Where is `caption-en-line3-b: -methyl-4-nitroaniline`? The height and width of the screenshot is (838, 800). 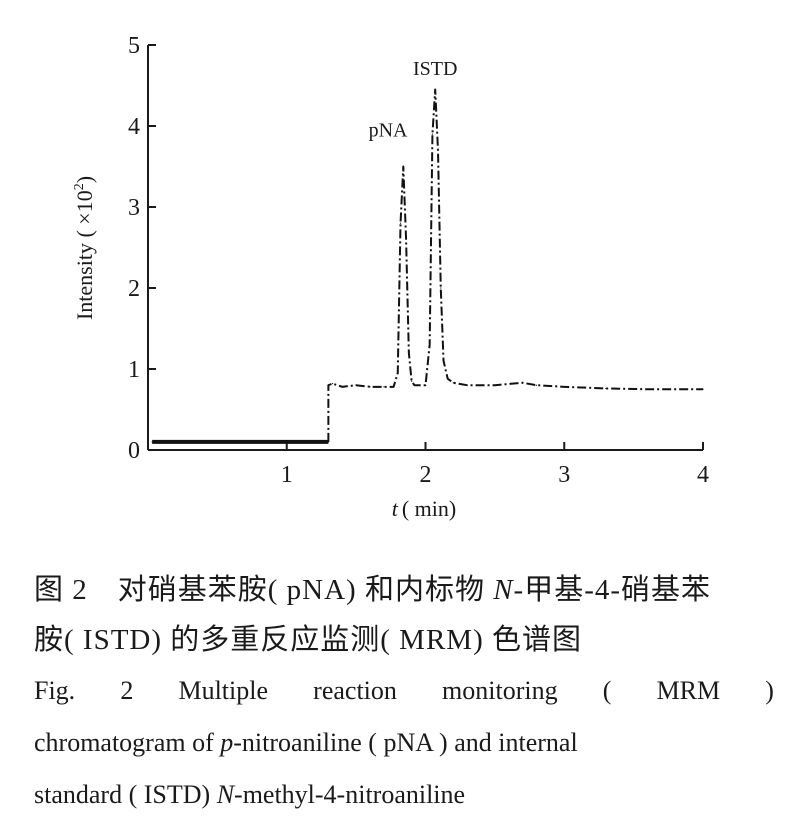
caption-en-line3-b: -methyl-4-nitroaniline is located at coordinates (350, 794).